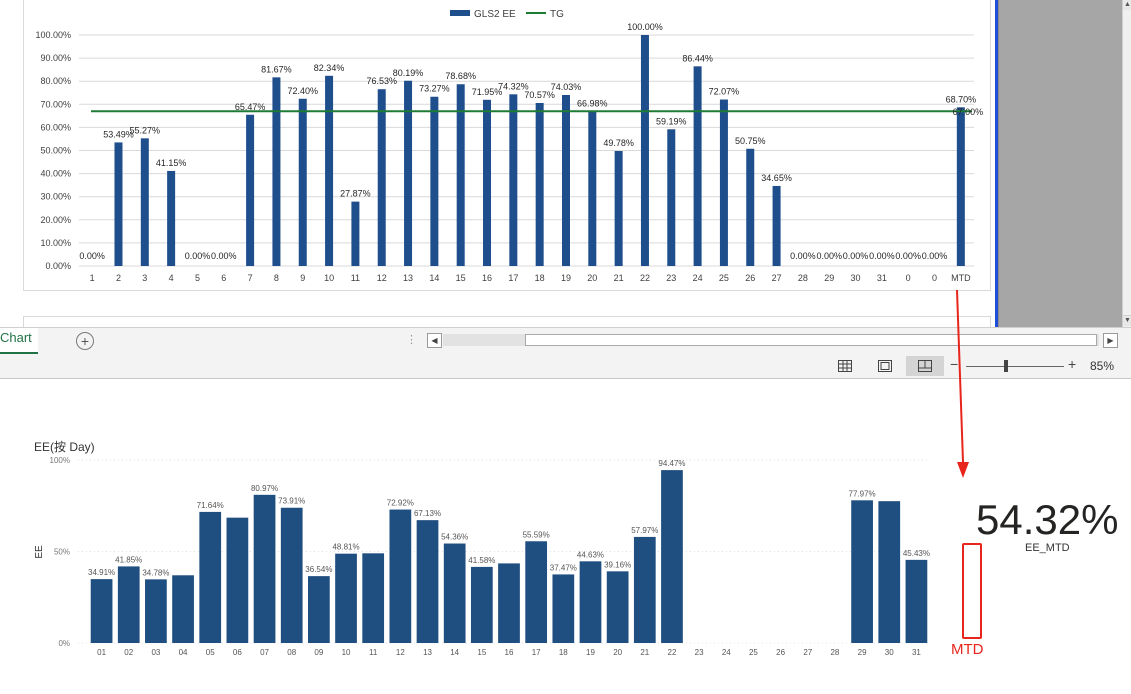 The image size is (1131, 694). Describe the element at coordinates (829, 278) in the screenshot. I see `x-tick-label: 29` at that location.